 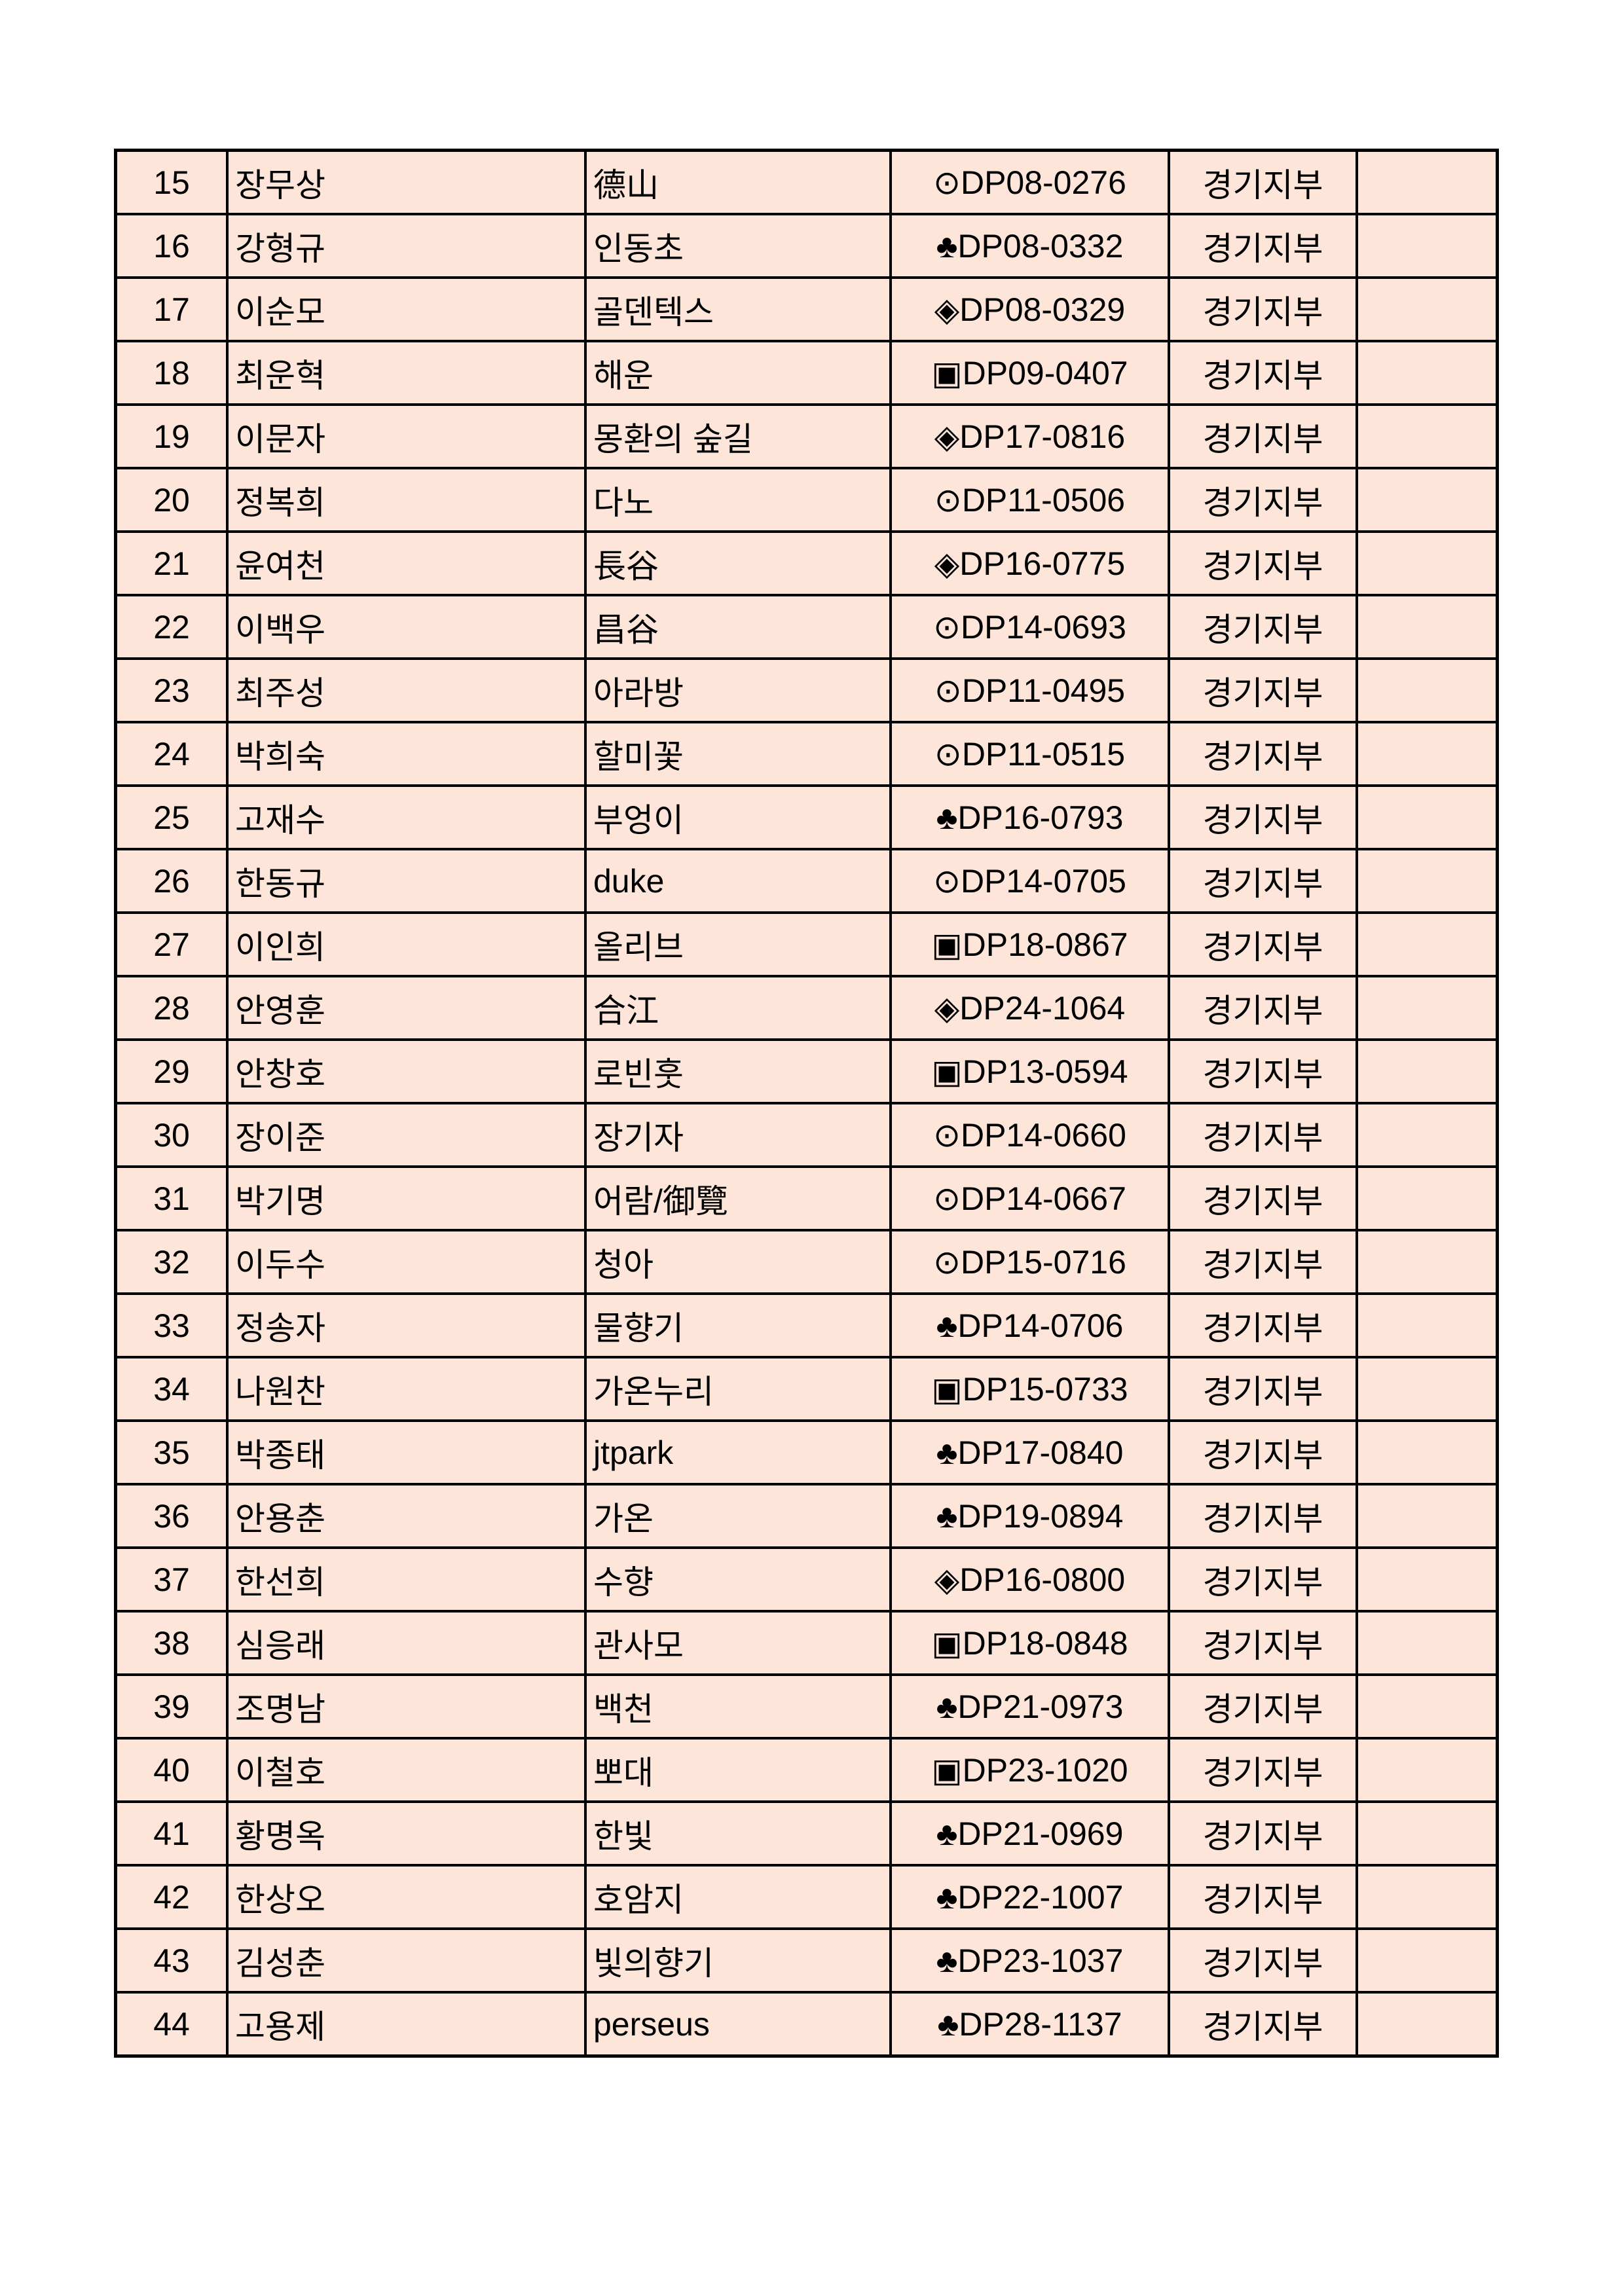 I want to click on table-row: 40 이철호 뽀대 ▣DP23-1020 경기지부, so click(x=806, y=1770).